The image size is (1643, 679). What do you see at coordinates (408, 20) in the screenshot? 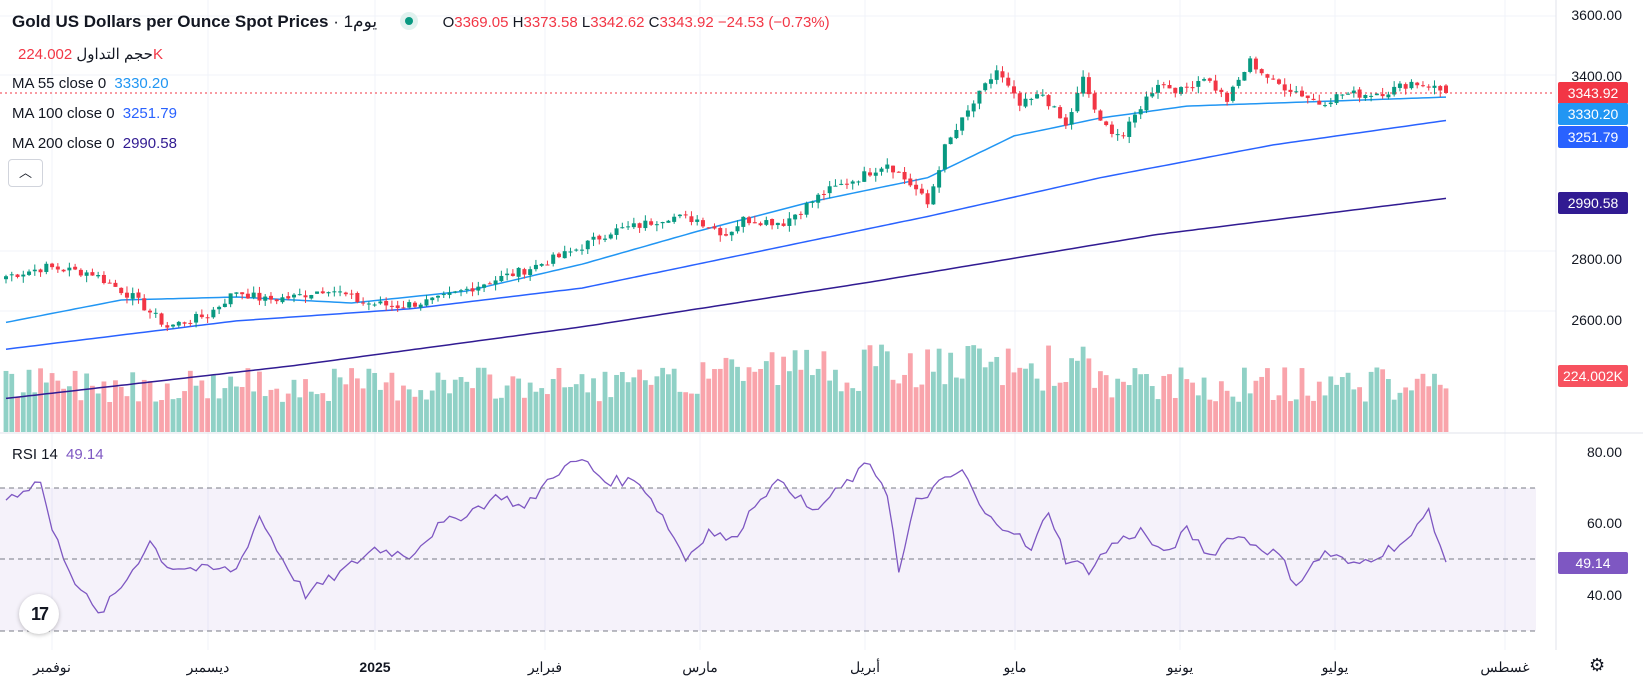
I see `market-status-icon` at bounding box center [408, 20].